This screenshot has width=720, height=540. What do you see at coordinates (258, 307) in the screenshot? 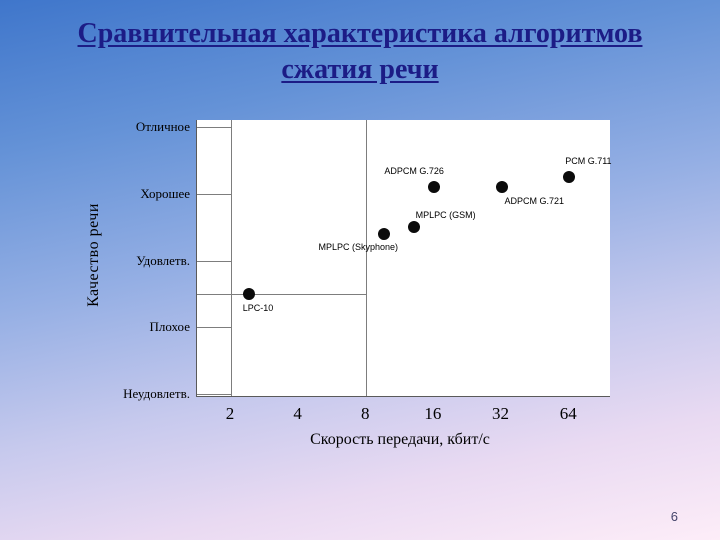
I see `data-point-label: LPC-10` at bounding box center [258, 307].